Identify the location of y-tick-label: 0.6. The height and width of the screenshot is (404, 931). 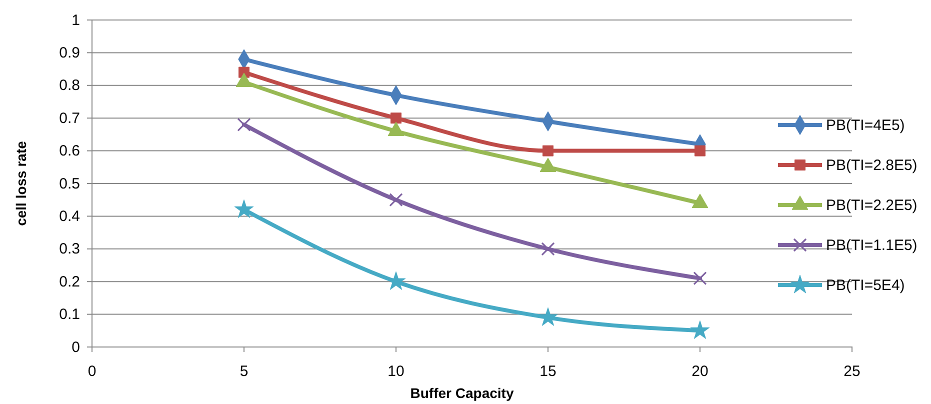
(69, 151).